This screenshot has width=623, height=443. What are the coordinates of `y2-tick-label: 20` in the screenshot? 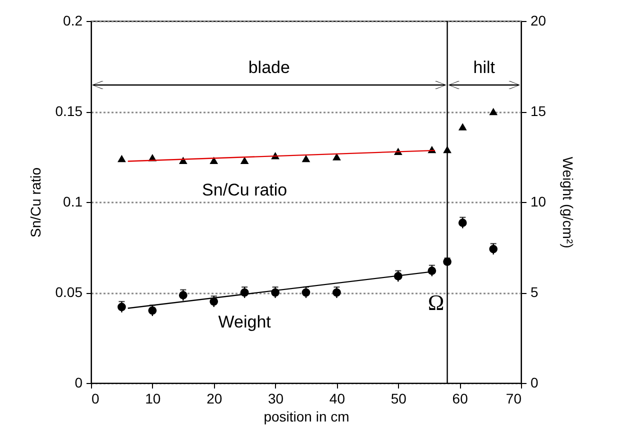 It's located at (538, 20).